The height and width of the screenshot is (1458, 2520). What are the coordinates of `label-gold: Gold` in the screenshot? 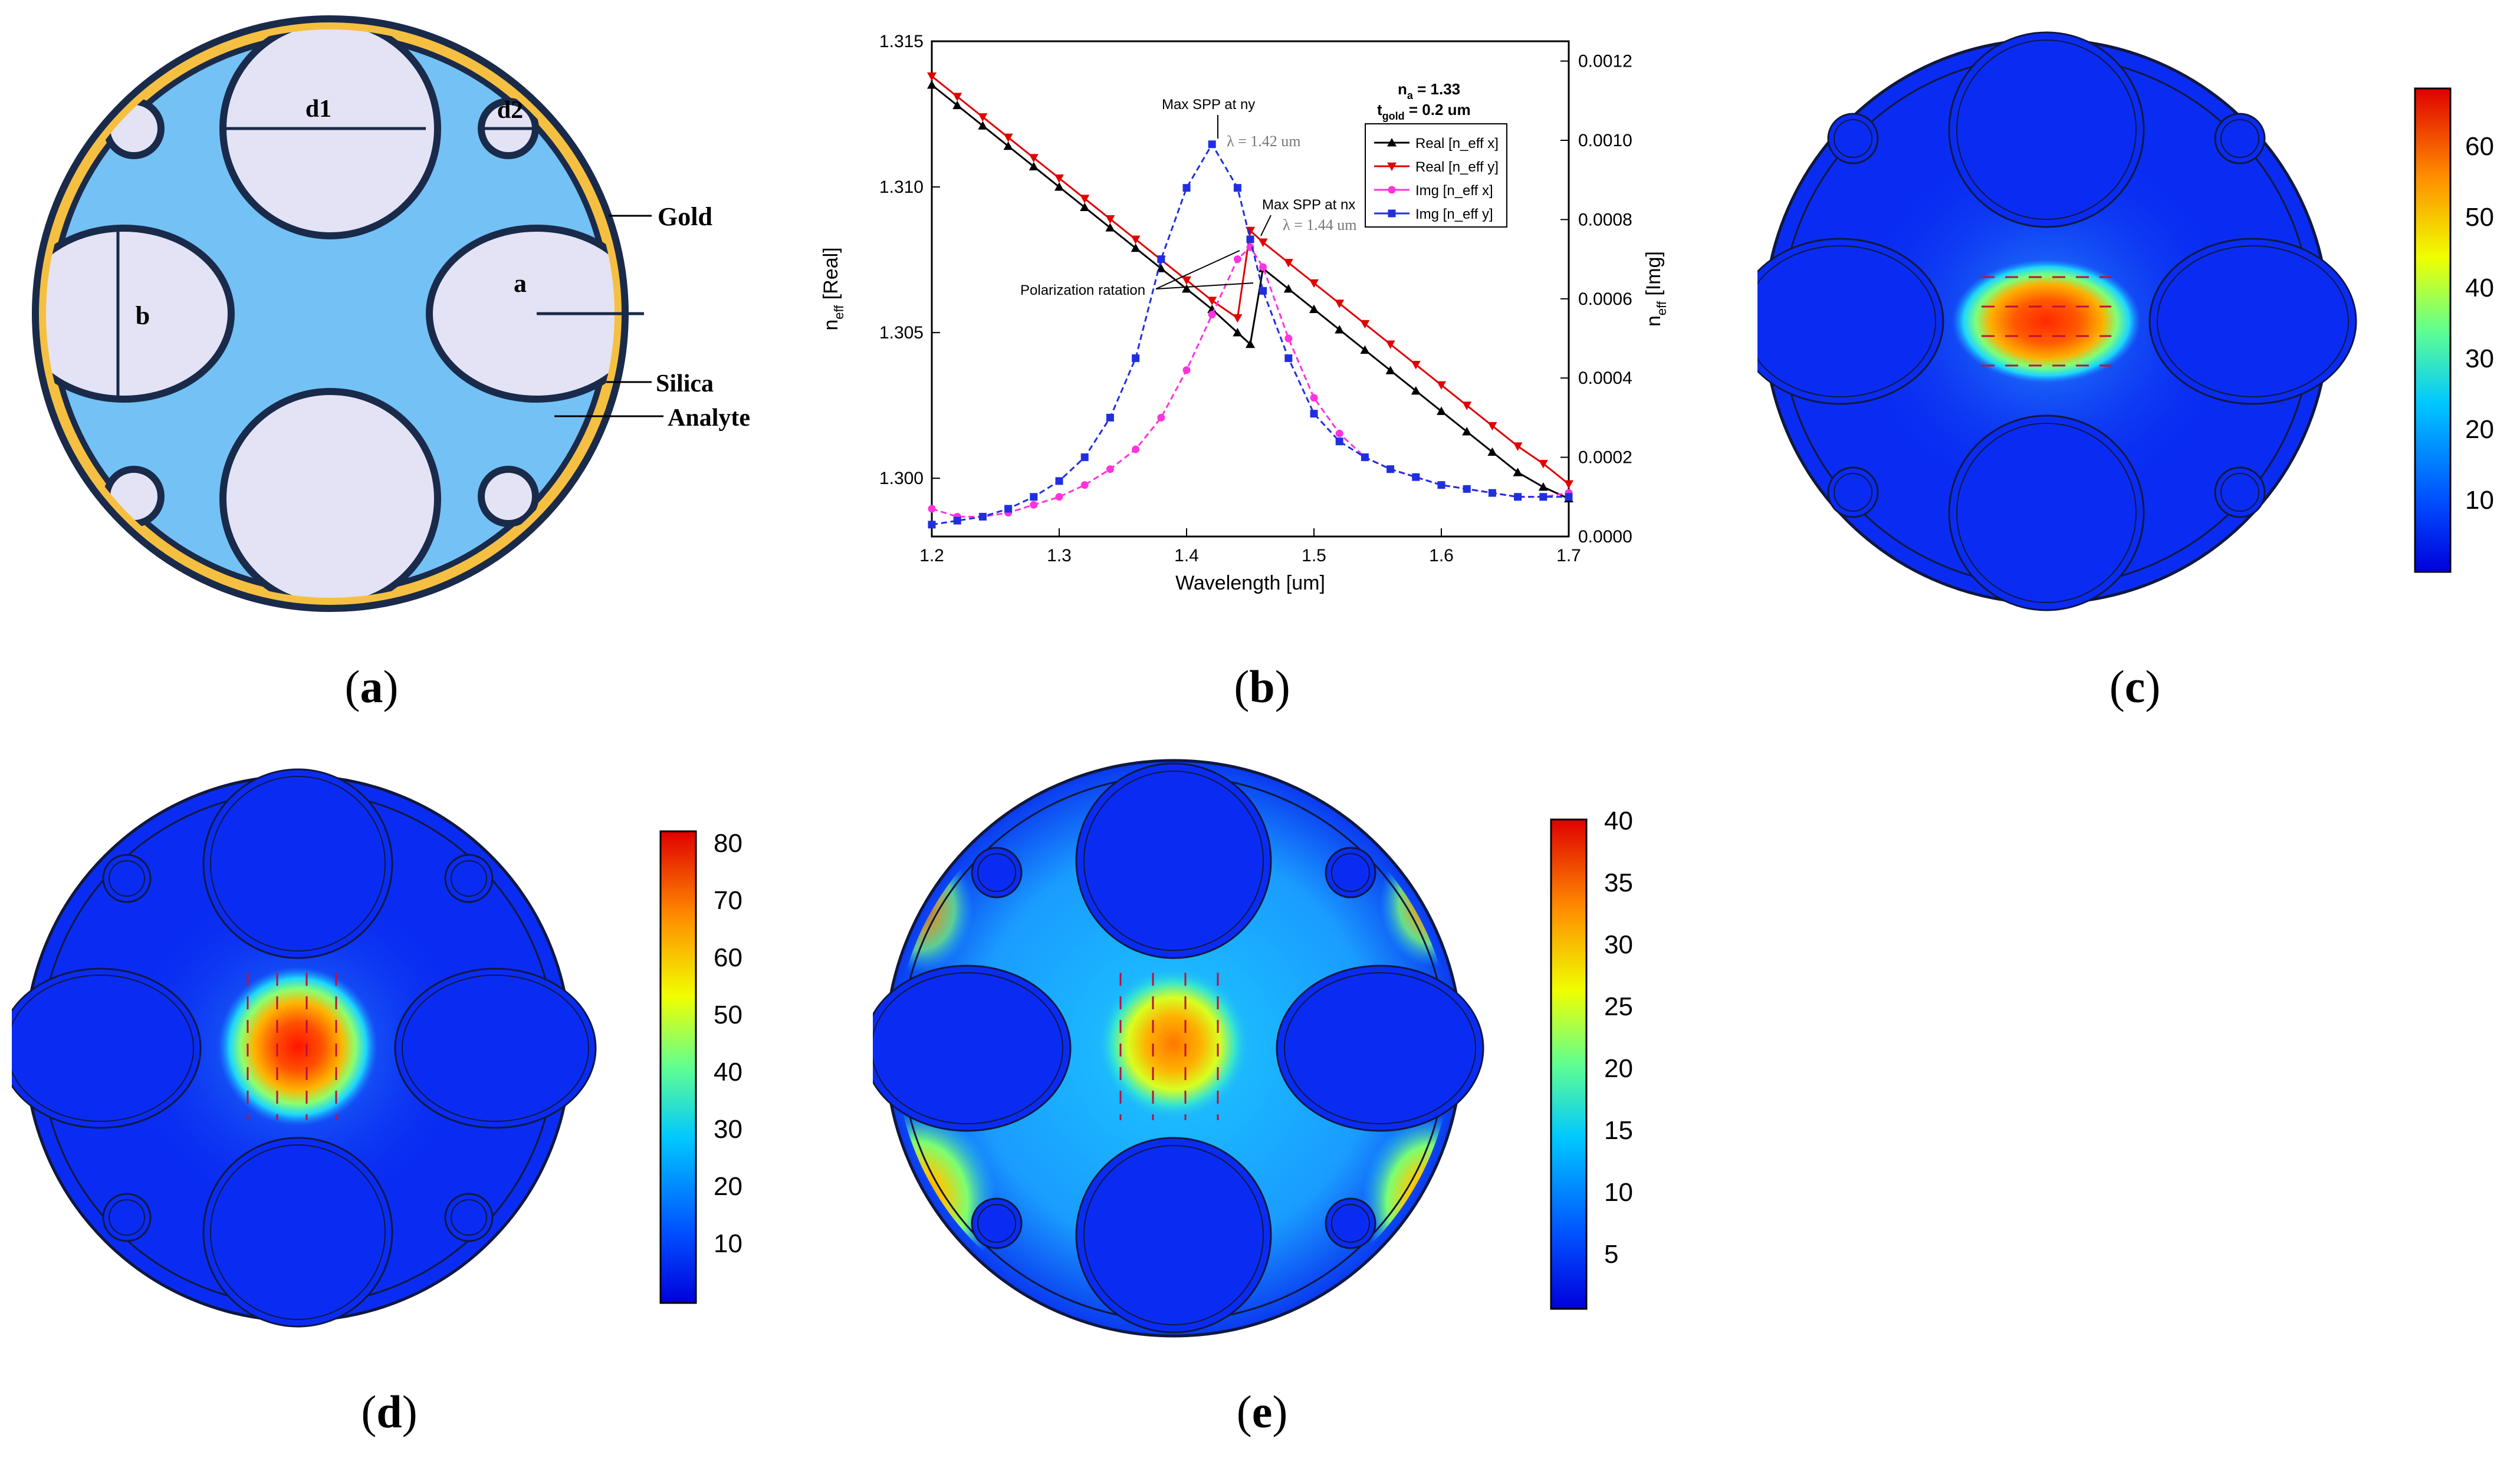 It's located at (685, 217).